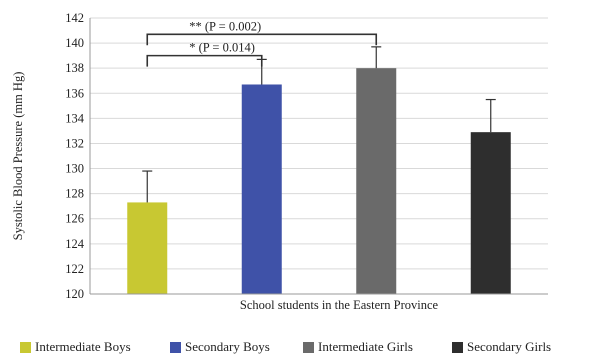 Image resolution: width=590 pixels, height=363 pixels. Describe the element at coordinates (75, 118) in the screenshot. I see `y-tick-label: 134` at that location.